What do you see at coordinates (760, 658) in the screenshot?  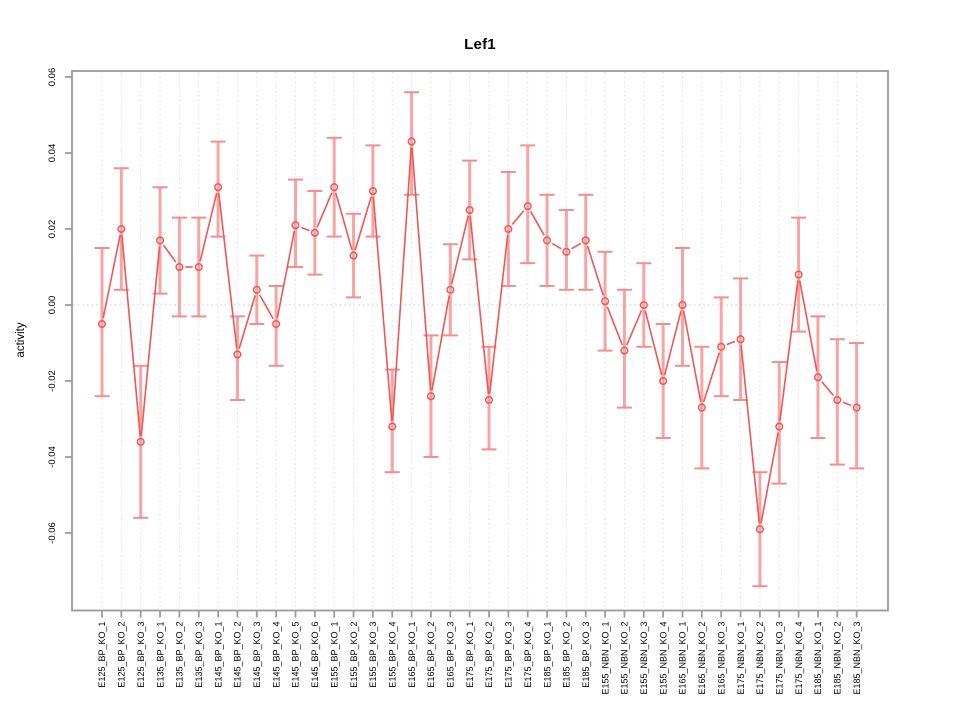 I see `x-tick-label: E175_NBN_KO_2` at bounding box center [760, 658].